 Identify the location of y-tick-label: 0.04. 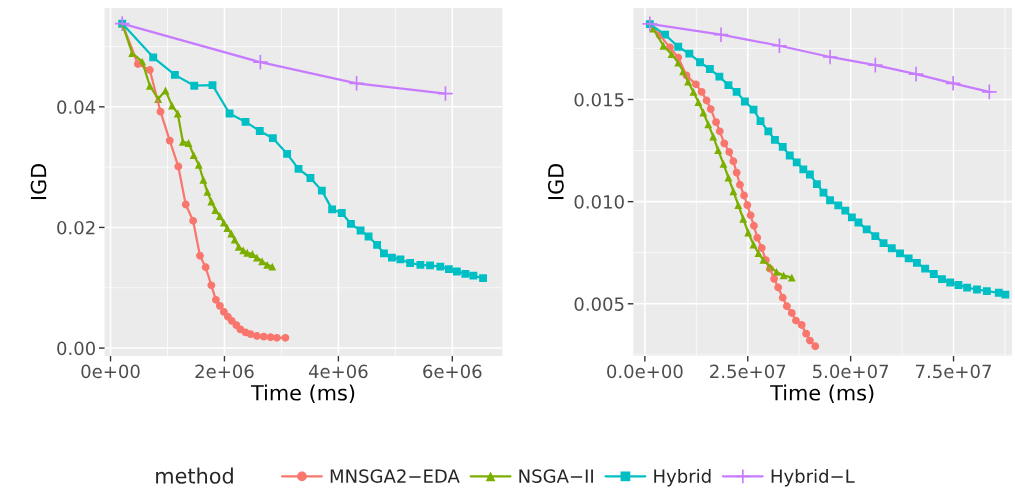
(76, 107).